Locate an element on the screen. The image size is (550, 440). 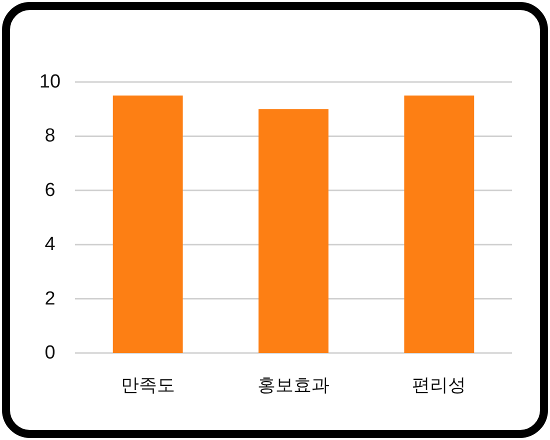
x-tick-label: 만족도 is located at coordinates (147, 385).